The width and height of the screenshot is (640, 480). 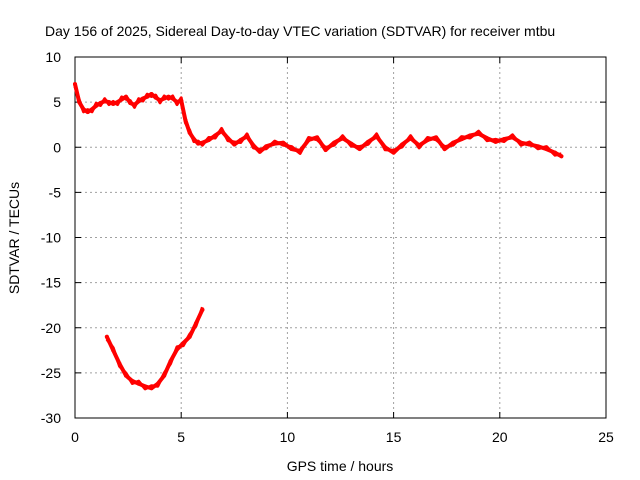 What do you see at coordinates (51, 283) in the screenshot?
I see `y-tick-label: -15` at bounding box center [51, 283].